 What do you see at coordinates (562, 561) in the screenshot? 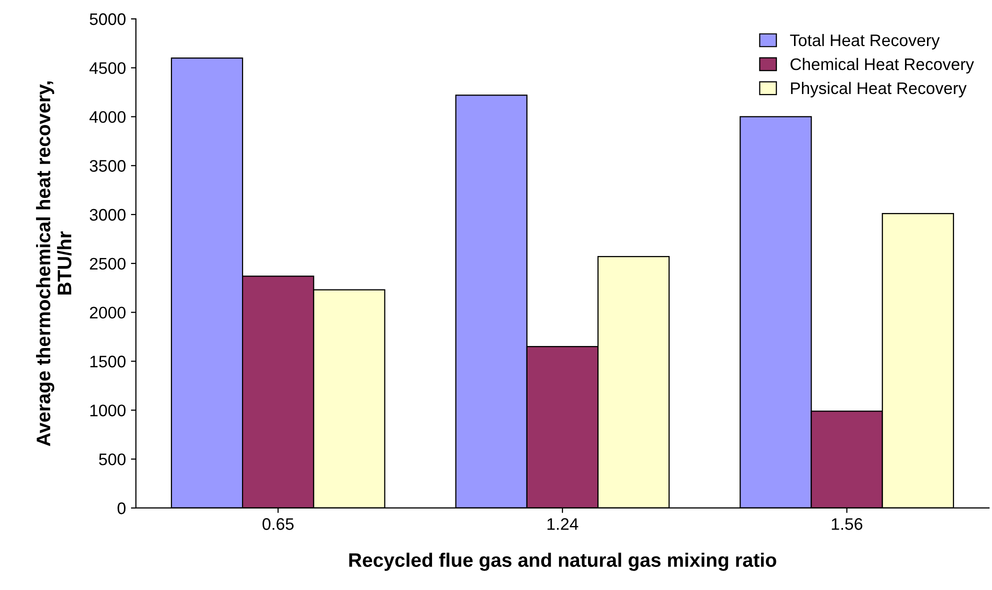
I see `x-axis-title: Recycled flue gas and natural gas mixing ratio` at bounding box center [562, 561].